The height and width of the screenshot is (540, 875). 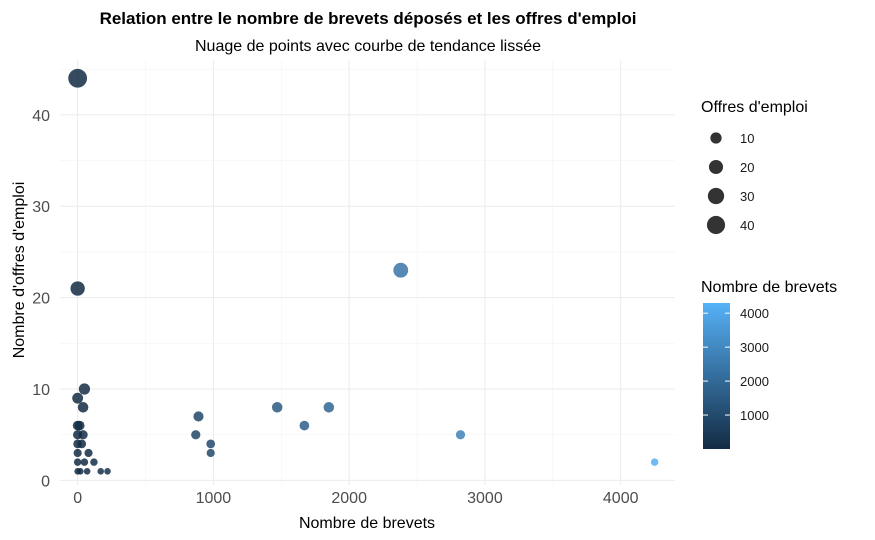 I want to click on y-tick-label: 0, so click(x=45, y=481).